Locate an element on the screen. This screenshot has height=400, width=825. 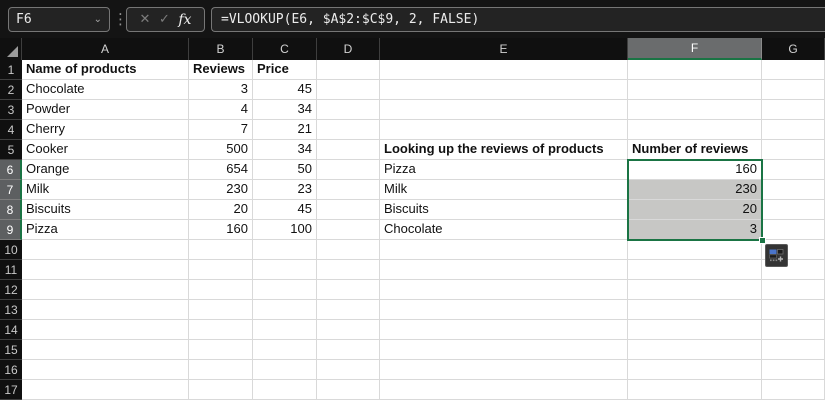
cell-F12 is located at coordinates (695, 290).